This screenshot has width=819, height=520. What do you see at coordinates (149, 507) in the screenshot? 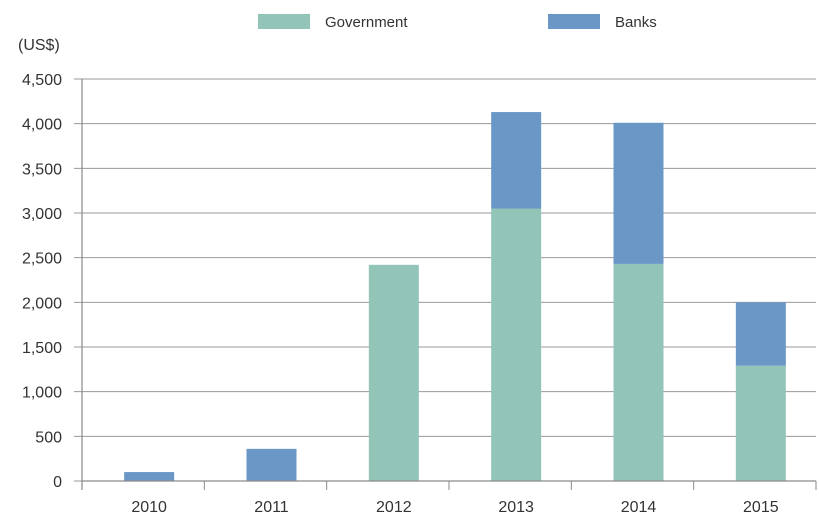
I see `x-tick-label: 2010` at bounding box center [149, 507].